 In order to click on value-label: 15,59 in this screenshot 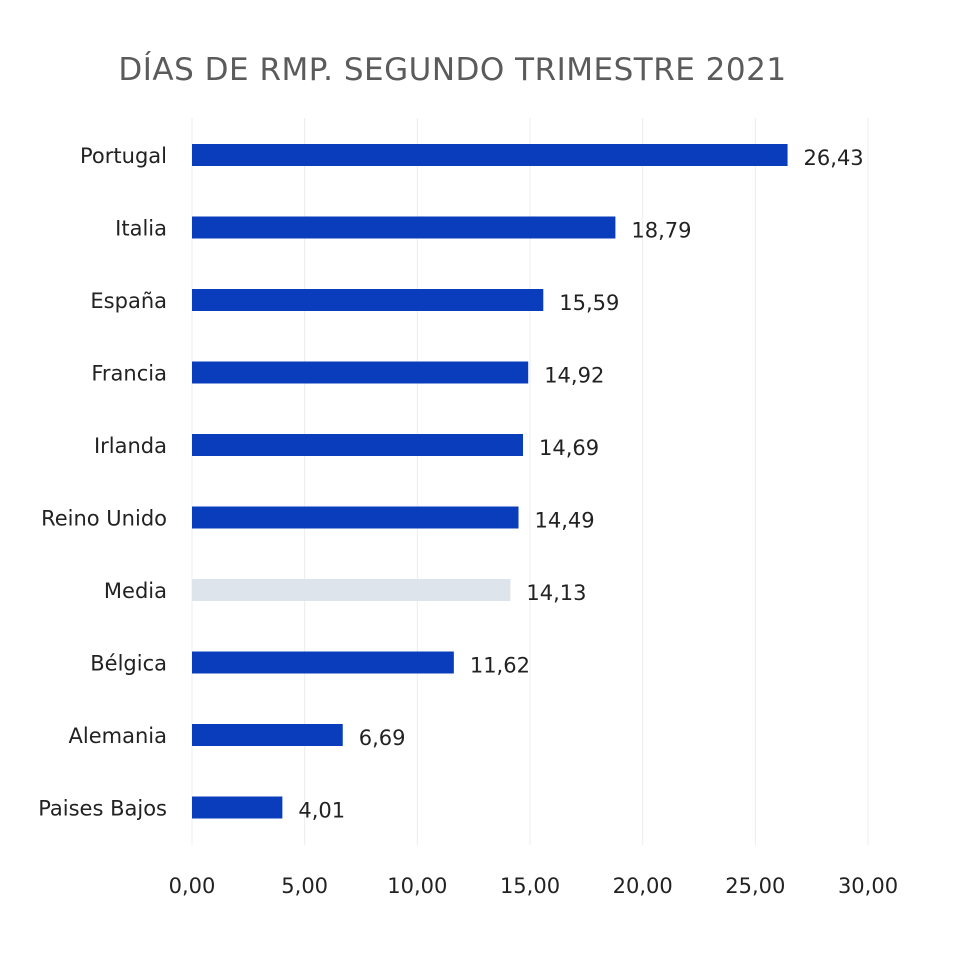, I will do `click(589, 303)`.